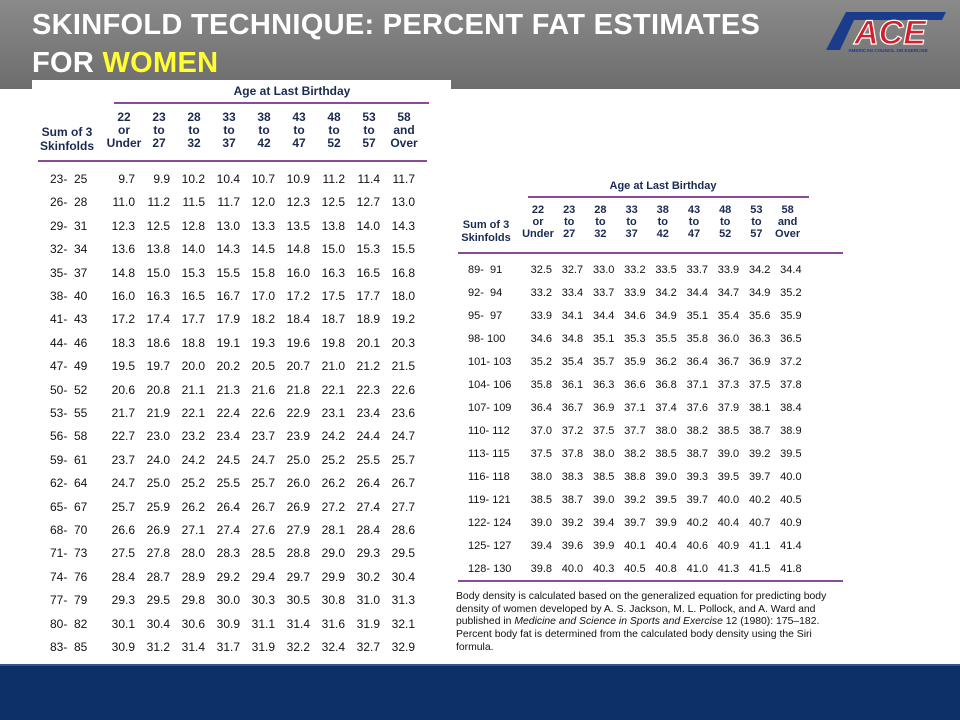 The width and height of the screenshot is (960, 720). I want to click on table-cell: 35.9, so click(635, 362).